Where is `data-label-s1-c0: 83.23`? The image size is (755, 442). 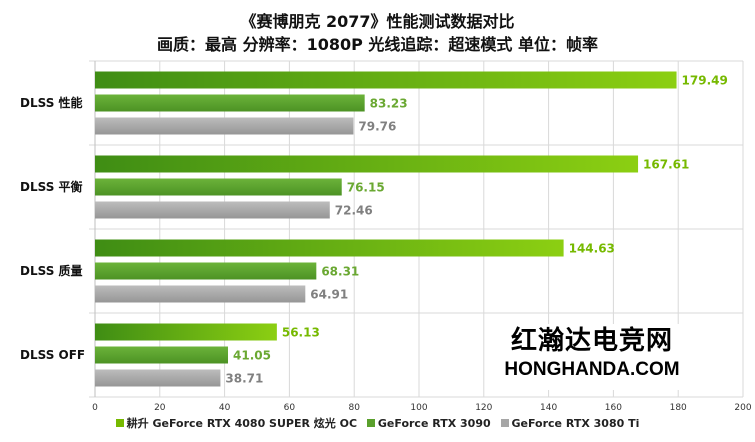
data-label-s1-c0: 83.23 is located at coordinates (389, 104).